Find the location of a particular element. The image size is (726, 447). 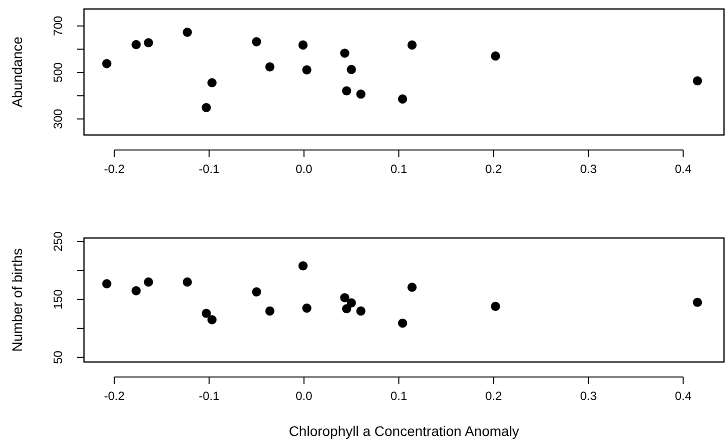

y-tick-label: 300 is located at coordinates (58, 118).